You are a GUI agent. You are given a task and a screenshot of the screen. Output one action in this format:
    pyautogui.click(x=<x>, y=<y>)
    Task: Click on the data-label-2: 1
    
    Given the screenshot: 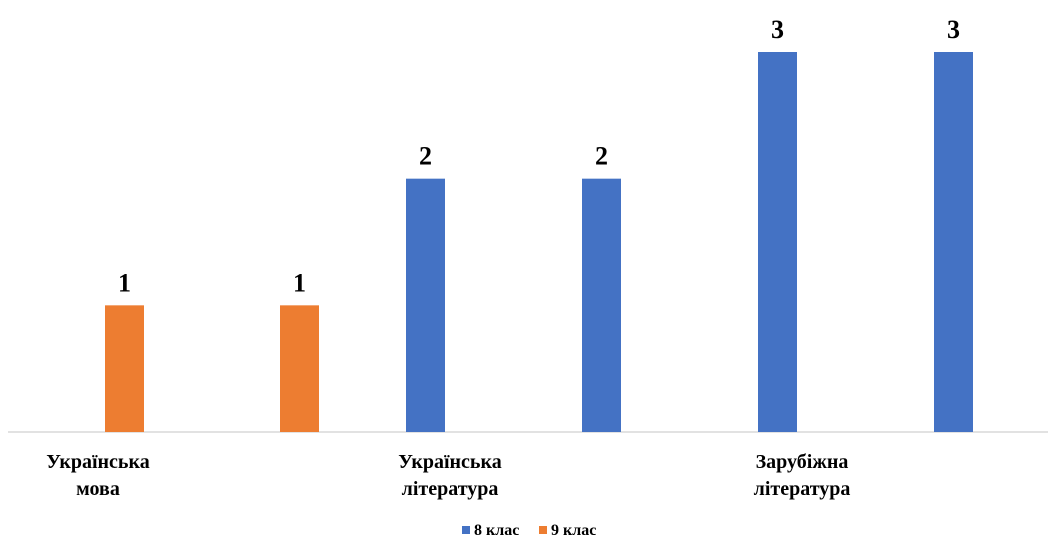 What is the action you would take?
    pyautogui.click(x=299, y=282)
    